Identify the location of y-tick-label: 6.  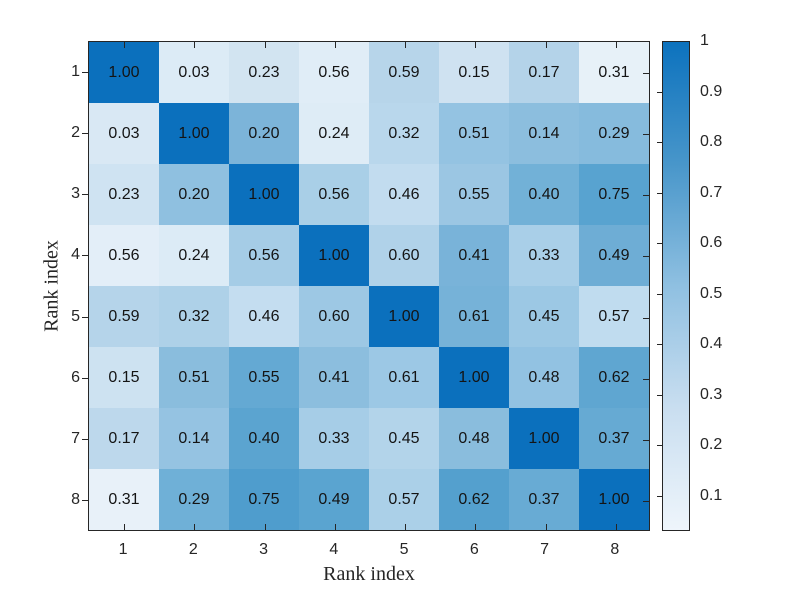
(75, 377).